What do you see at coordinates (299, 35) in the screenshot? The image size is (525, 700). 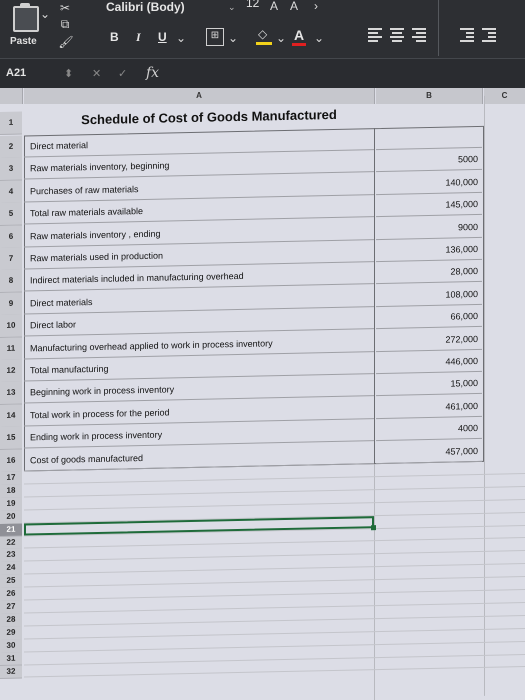 I see `font-color-button: A` at bounding box center [299, 35].